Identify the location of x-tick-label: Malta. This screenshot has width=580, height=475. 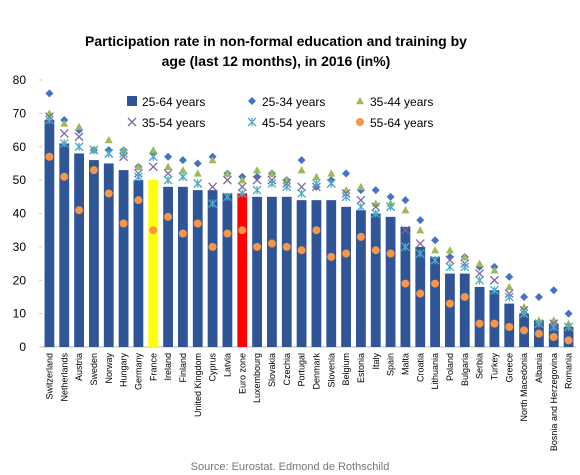
(405, 364).